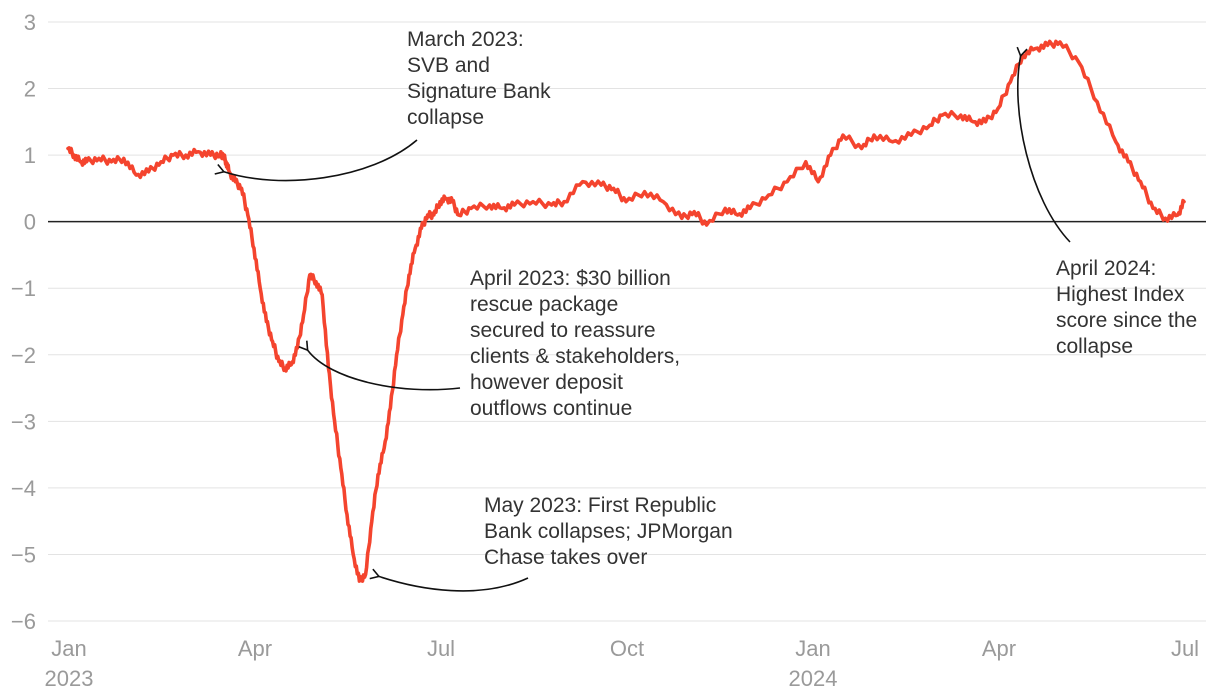  What do you see at coordinates (30, 22) in the screenshot?
I see `y-tick-label: 3` at bounding box center [30, 22].